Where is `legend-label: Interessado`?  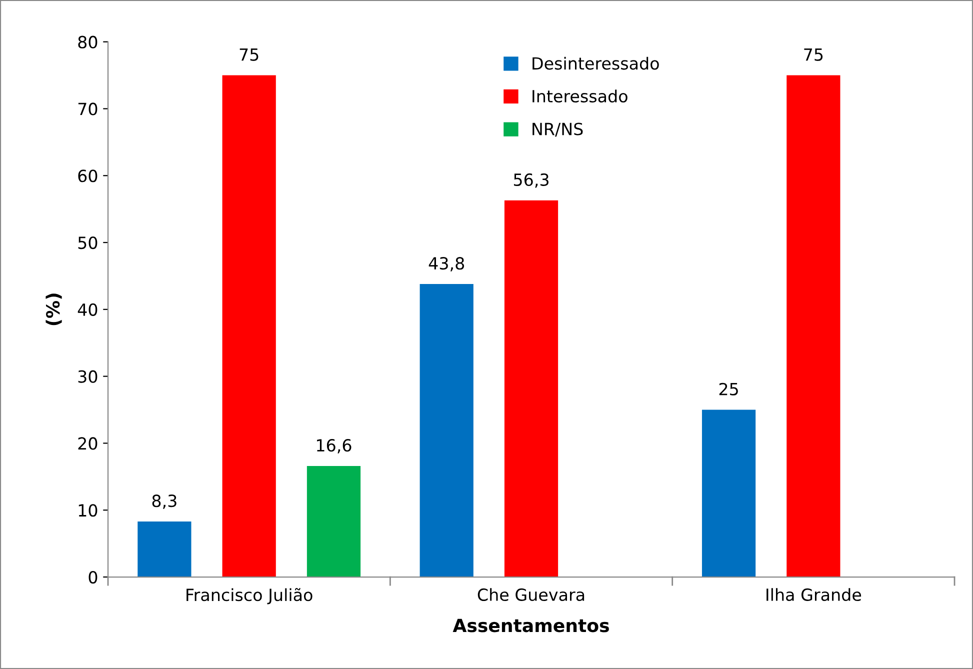
legend-label: Interessado is located at coordinates (580, 96).